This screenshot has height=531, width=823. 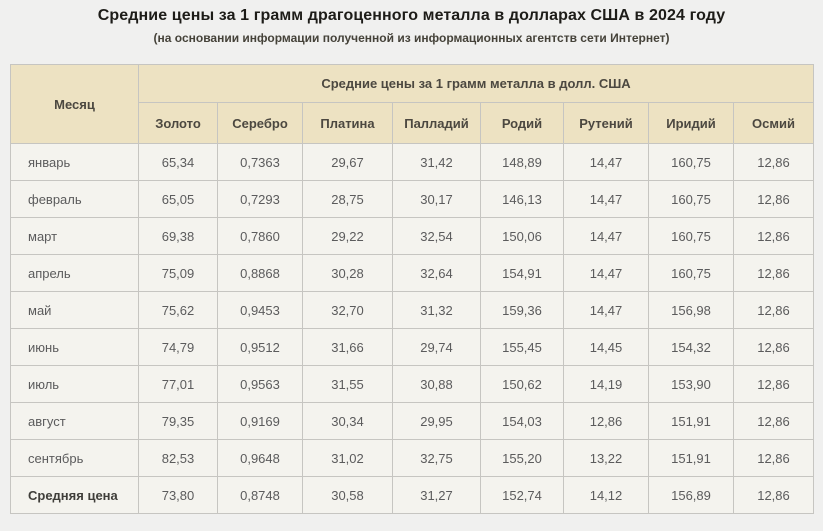 I want to click on price-cell: 29,67, so click(x=347, y=162).